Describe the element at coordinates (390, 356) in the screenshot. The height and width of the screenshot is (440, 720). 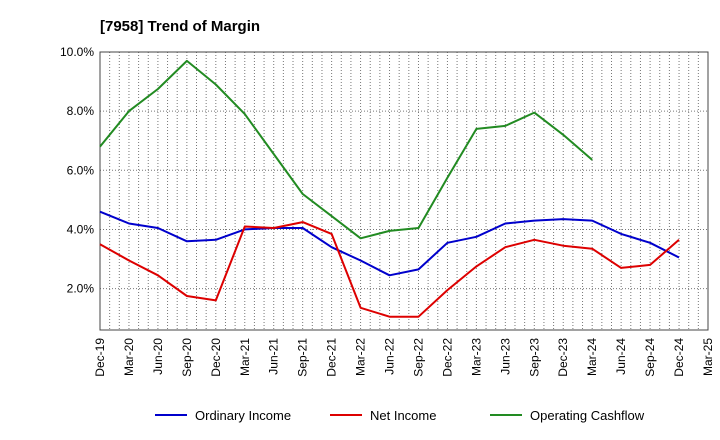
I see `x-tick-label: Jun-22` at that location.